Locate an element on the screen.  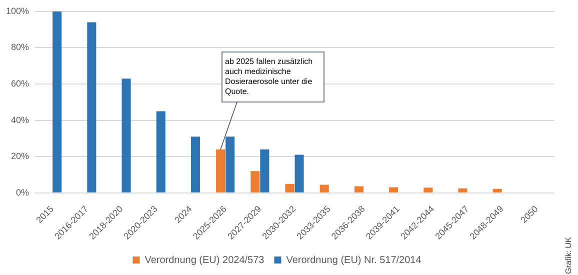
legend-label: Verordnung (EU) 2024/573 is located at coordinates (204, 260).